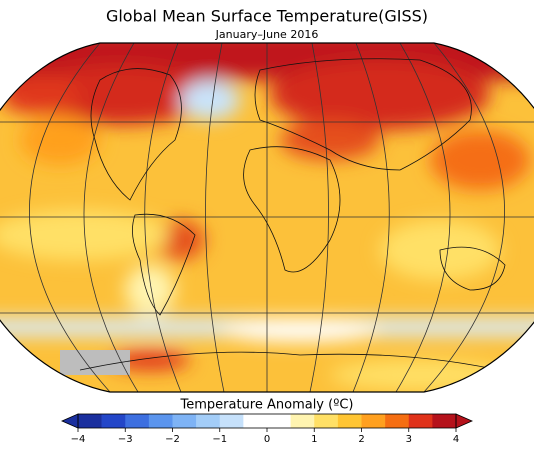  What do you see at coordinates (172, 439) in the screenshot?
I see `colorbar-tick-label: −2` at bounding box center [172, 439].